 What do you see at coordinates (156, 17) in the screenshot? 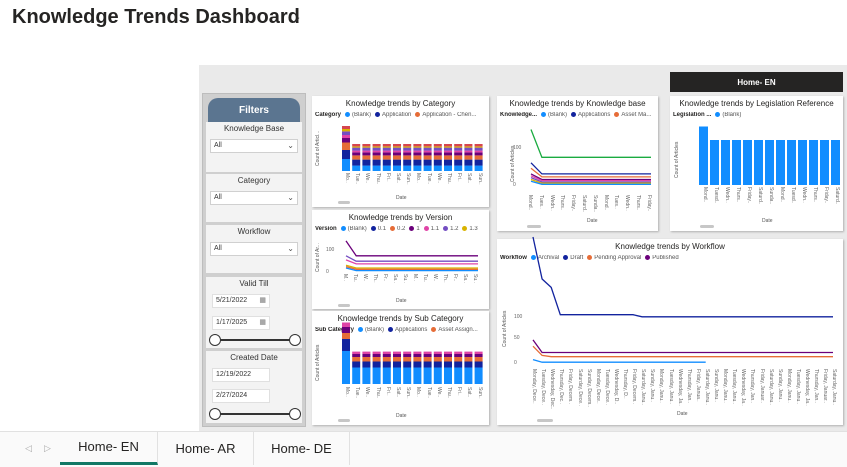
I see `page-title: Knowledge Trends Dashboard` at bounding box center [156, 17].